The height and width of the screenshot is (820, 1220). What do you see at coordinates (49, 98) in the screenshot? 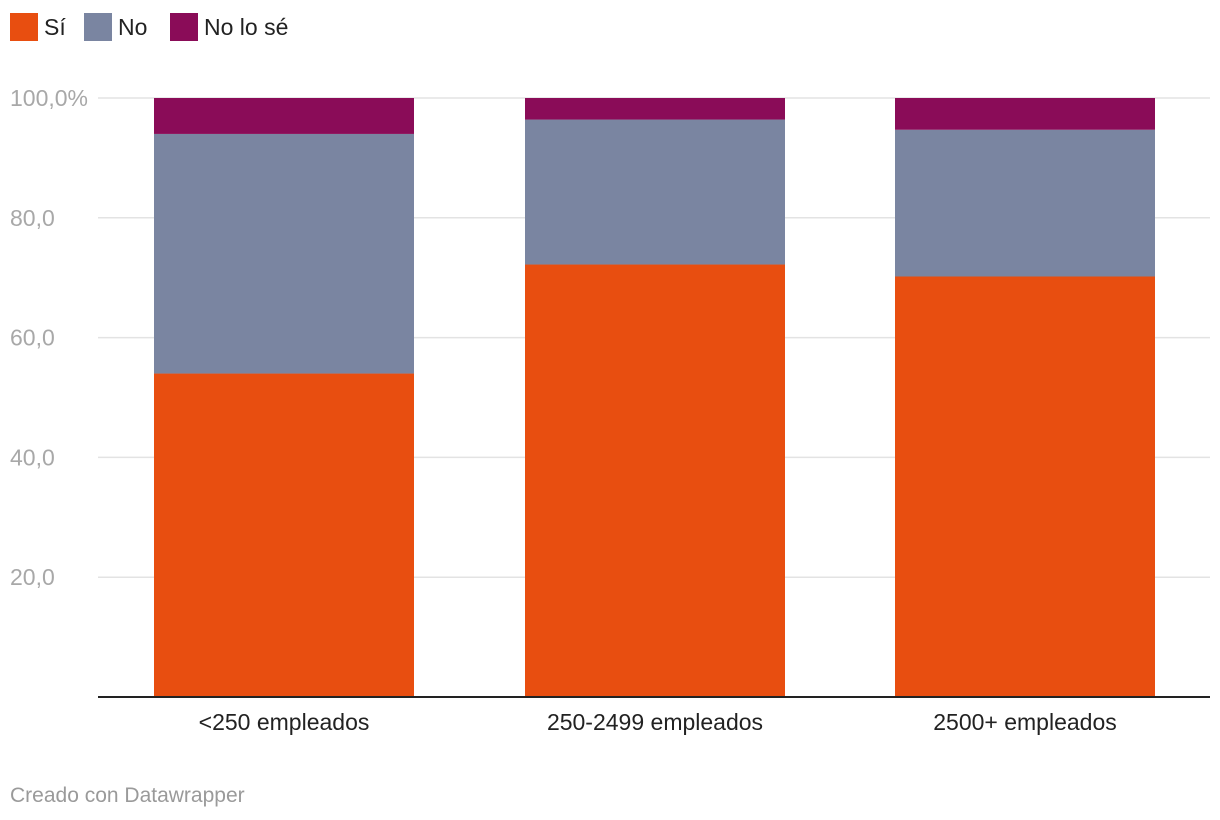
I see `y-tick-label-0: 100,0%` at bounding box center [49, 98].